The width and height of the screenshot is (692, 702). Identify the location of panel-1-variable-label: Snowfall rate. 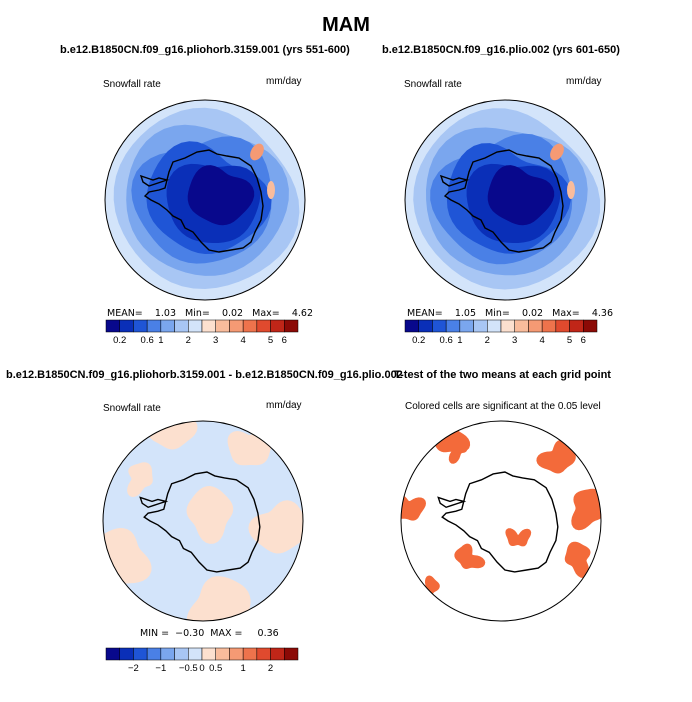
(132, 84).